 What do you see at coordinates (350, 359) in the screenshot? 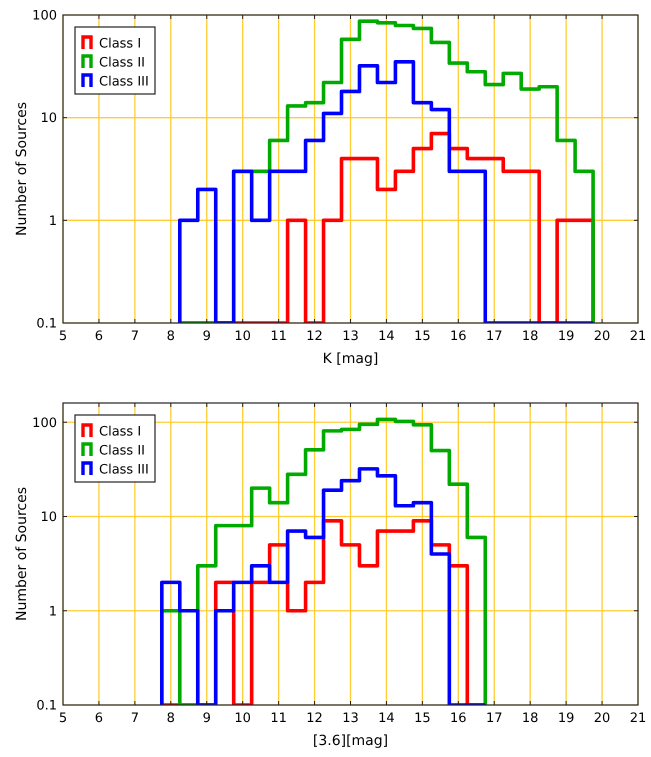
I see `x-axis-title: K [mag]` at bounding box center [350, 359].